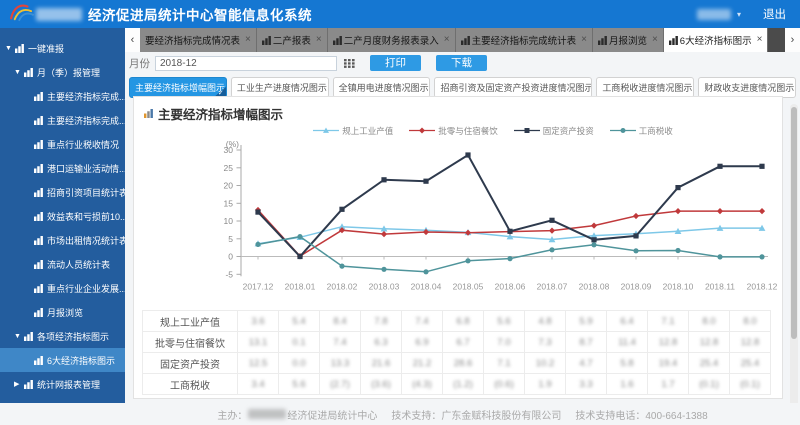  I want to click on chart-type-button: 财政收支进度情况图示, so click(747, 87).